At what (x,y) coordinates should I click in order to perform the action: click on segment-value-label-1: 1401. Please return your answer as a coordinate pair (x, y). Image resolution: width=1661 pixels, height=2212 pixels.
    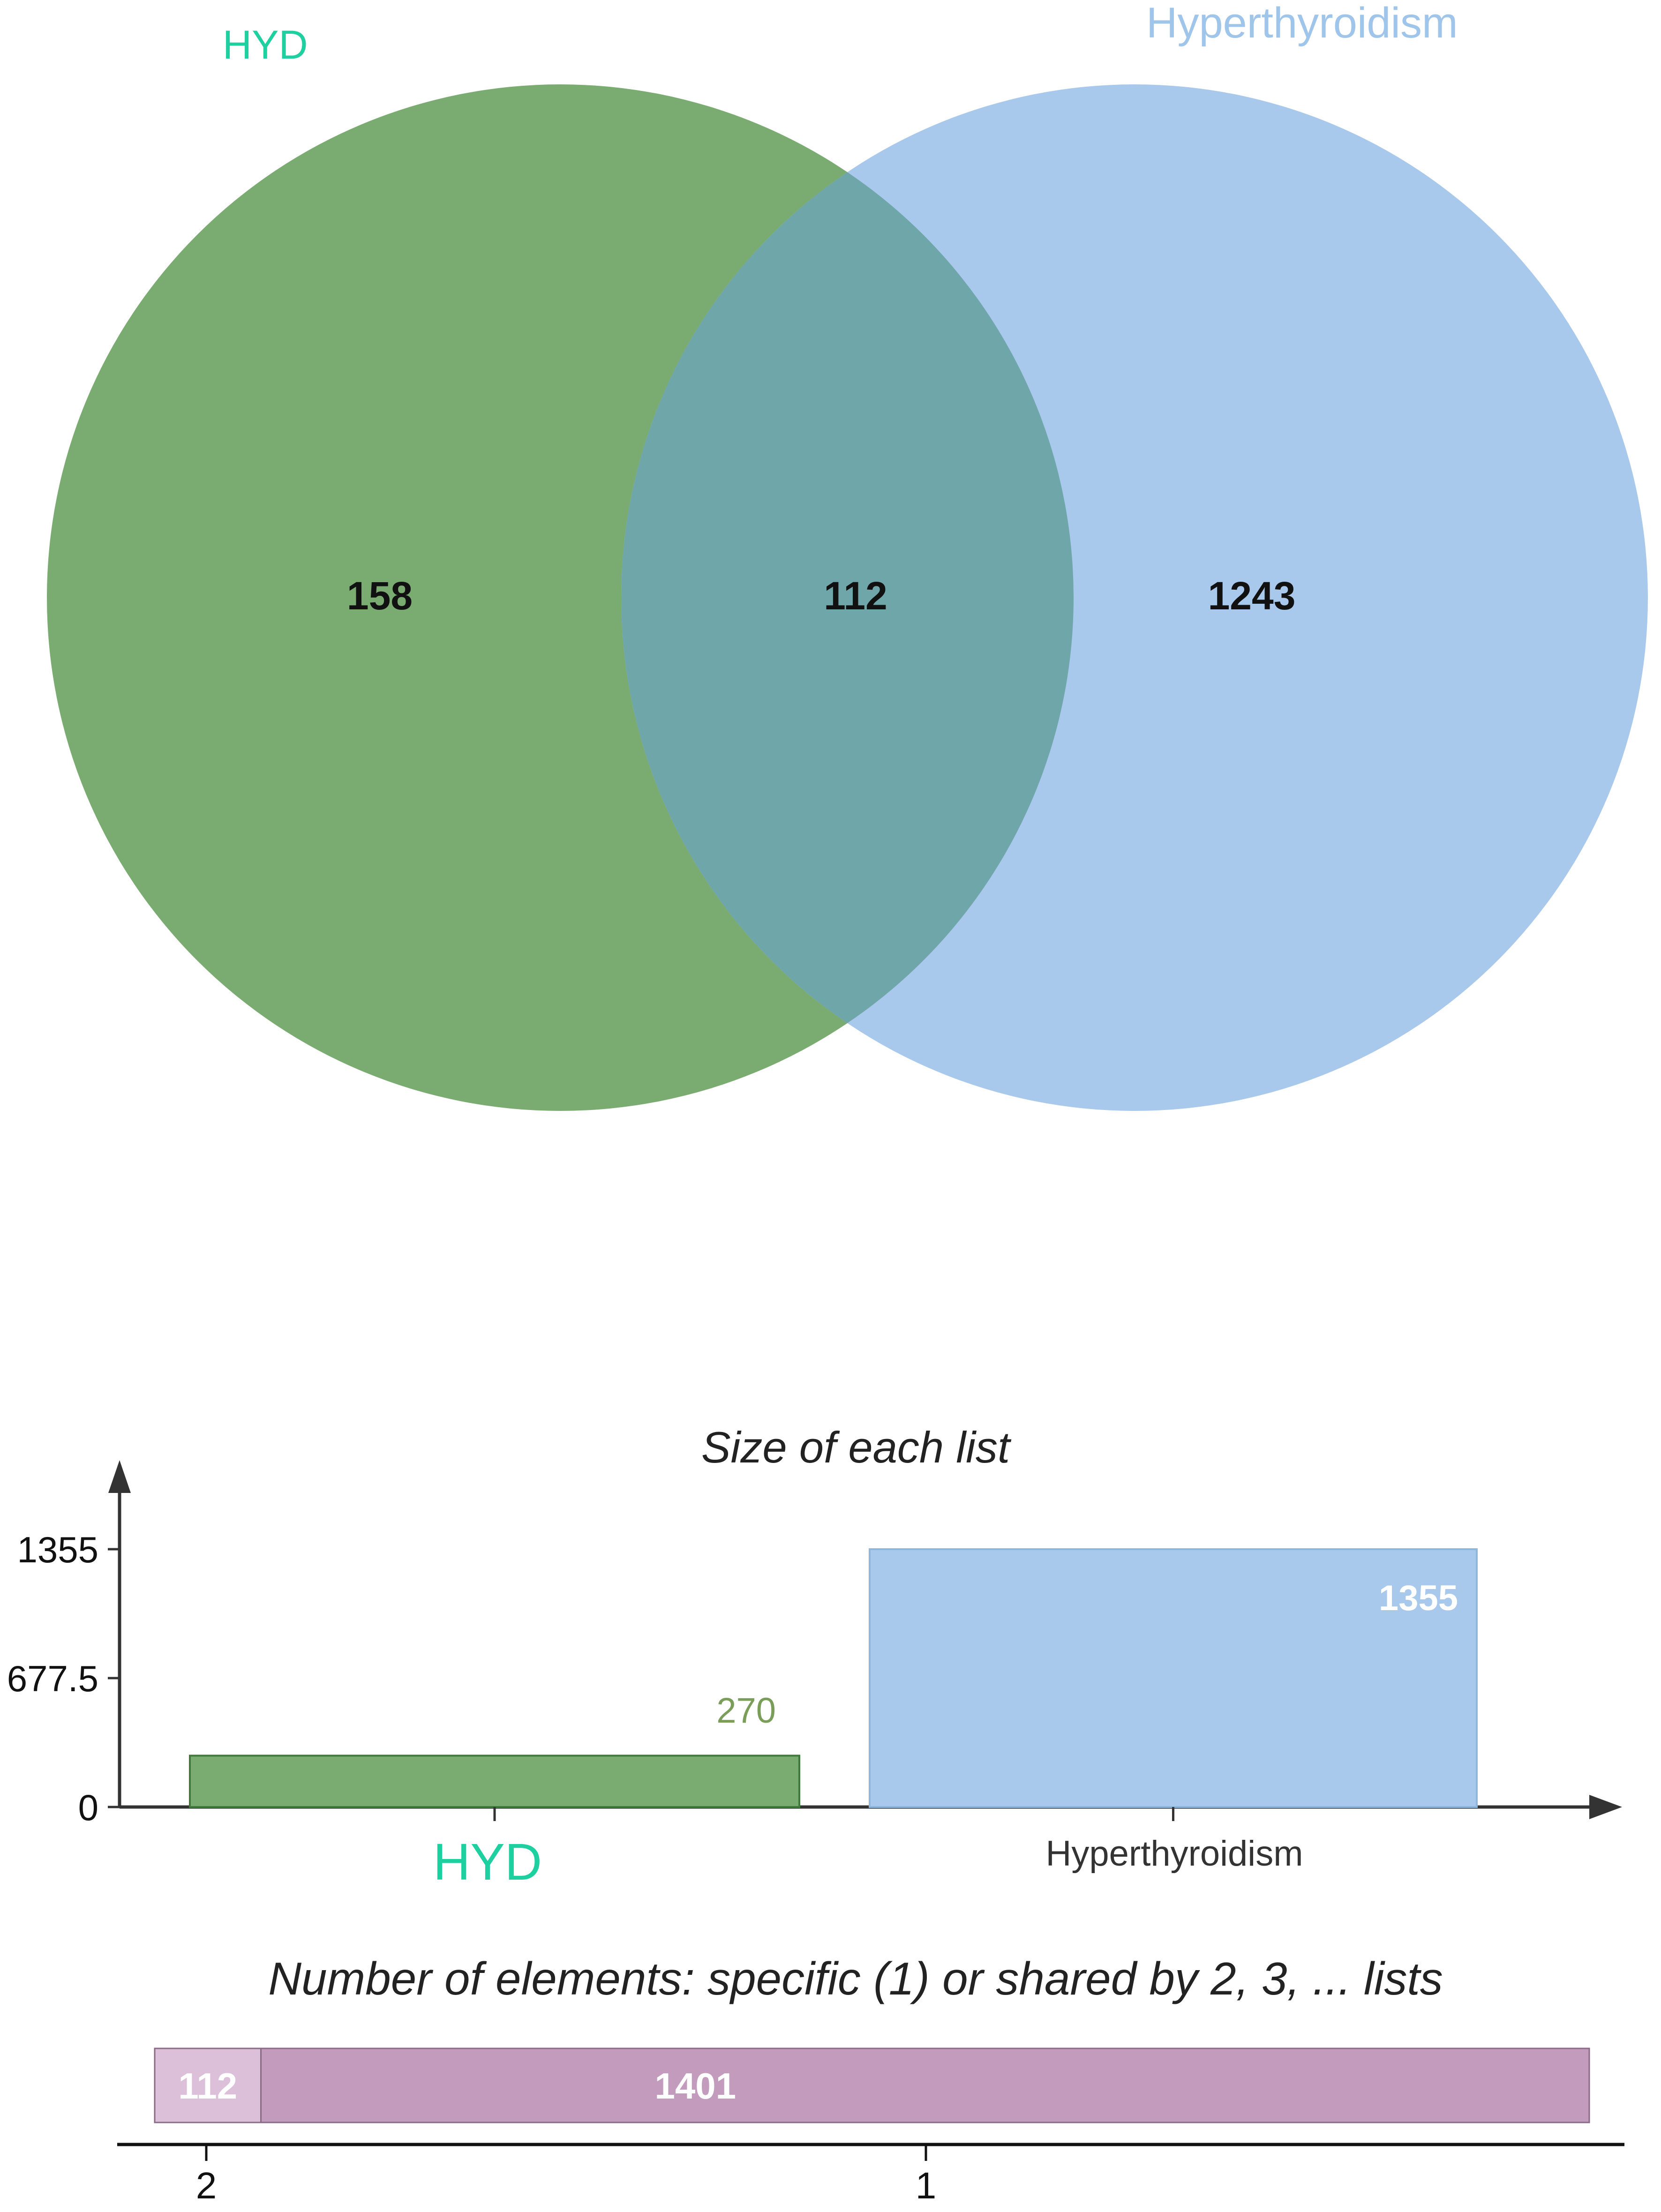
    Looking at the image, I should click on (695, 2086).